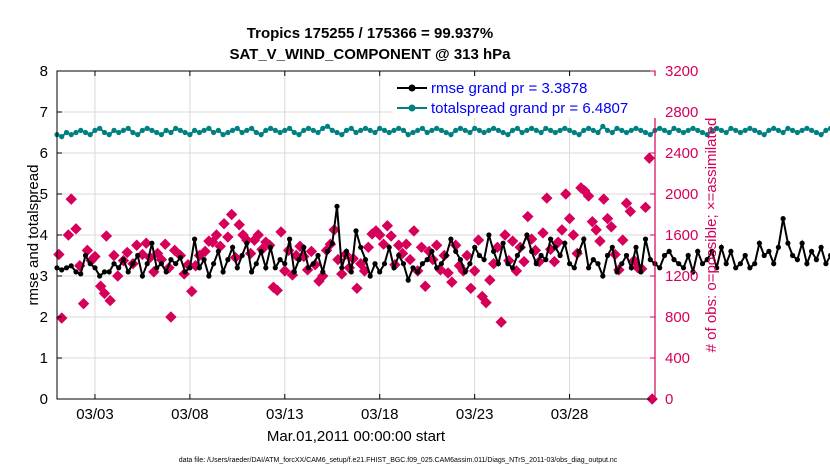 The width and height of the screenshot is (830, 470). I want to click on y-right-tick-label: 3200, so click(681, 71).